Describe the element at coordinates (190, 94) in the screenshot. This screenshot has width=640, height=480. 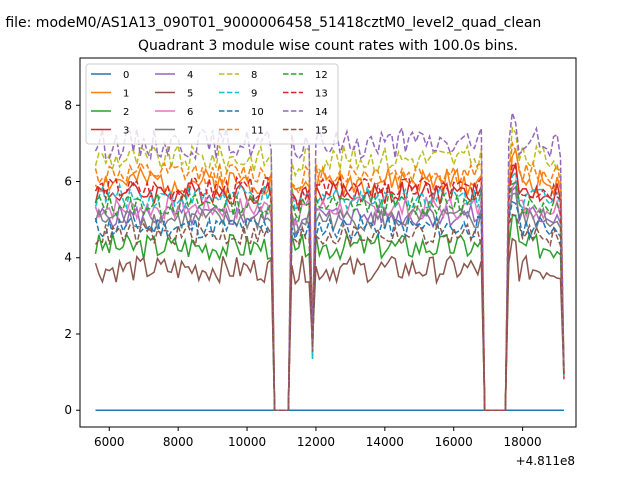
I see `legend-label-5: 5` at that location.